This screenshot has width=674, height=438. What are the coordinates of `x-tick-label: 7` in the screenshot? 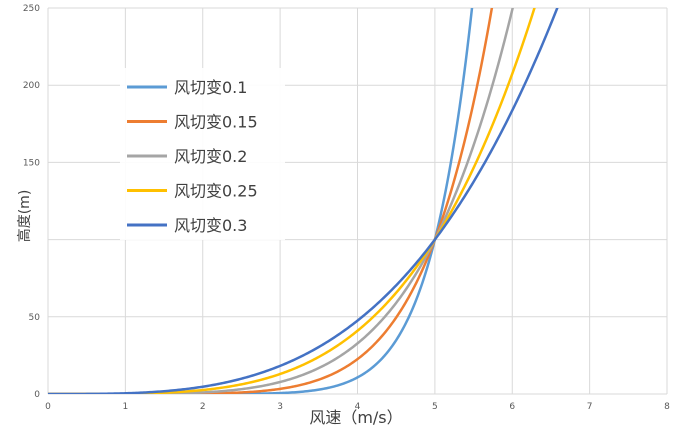 It's located at (590, 407).